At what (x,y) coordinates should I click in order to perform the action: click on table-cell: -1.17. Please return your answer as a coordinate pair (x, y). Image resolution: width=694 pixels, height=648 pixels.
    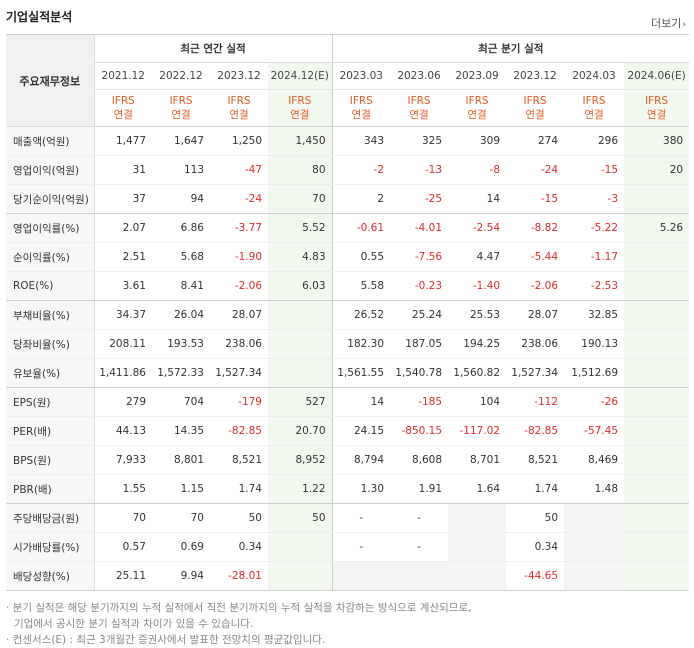
    Looking at the image, I should click on (594, 257).